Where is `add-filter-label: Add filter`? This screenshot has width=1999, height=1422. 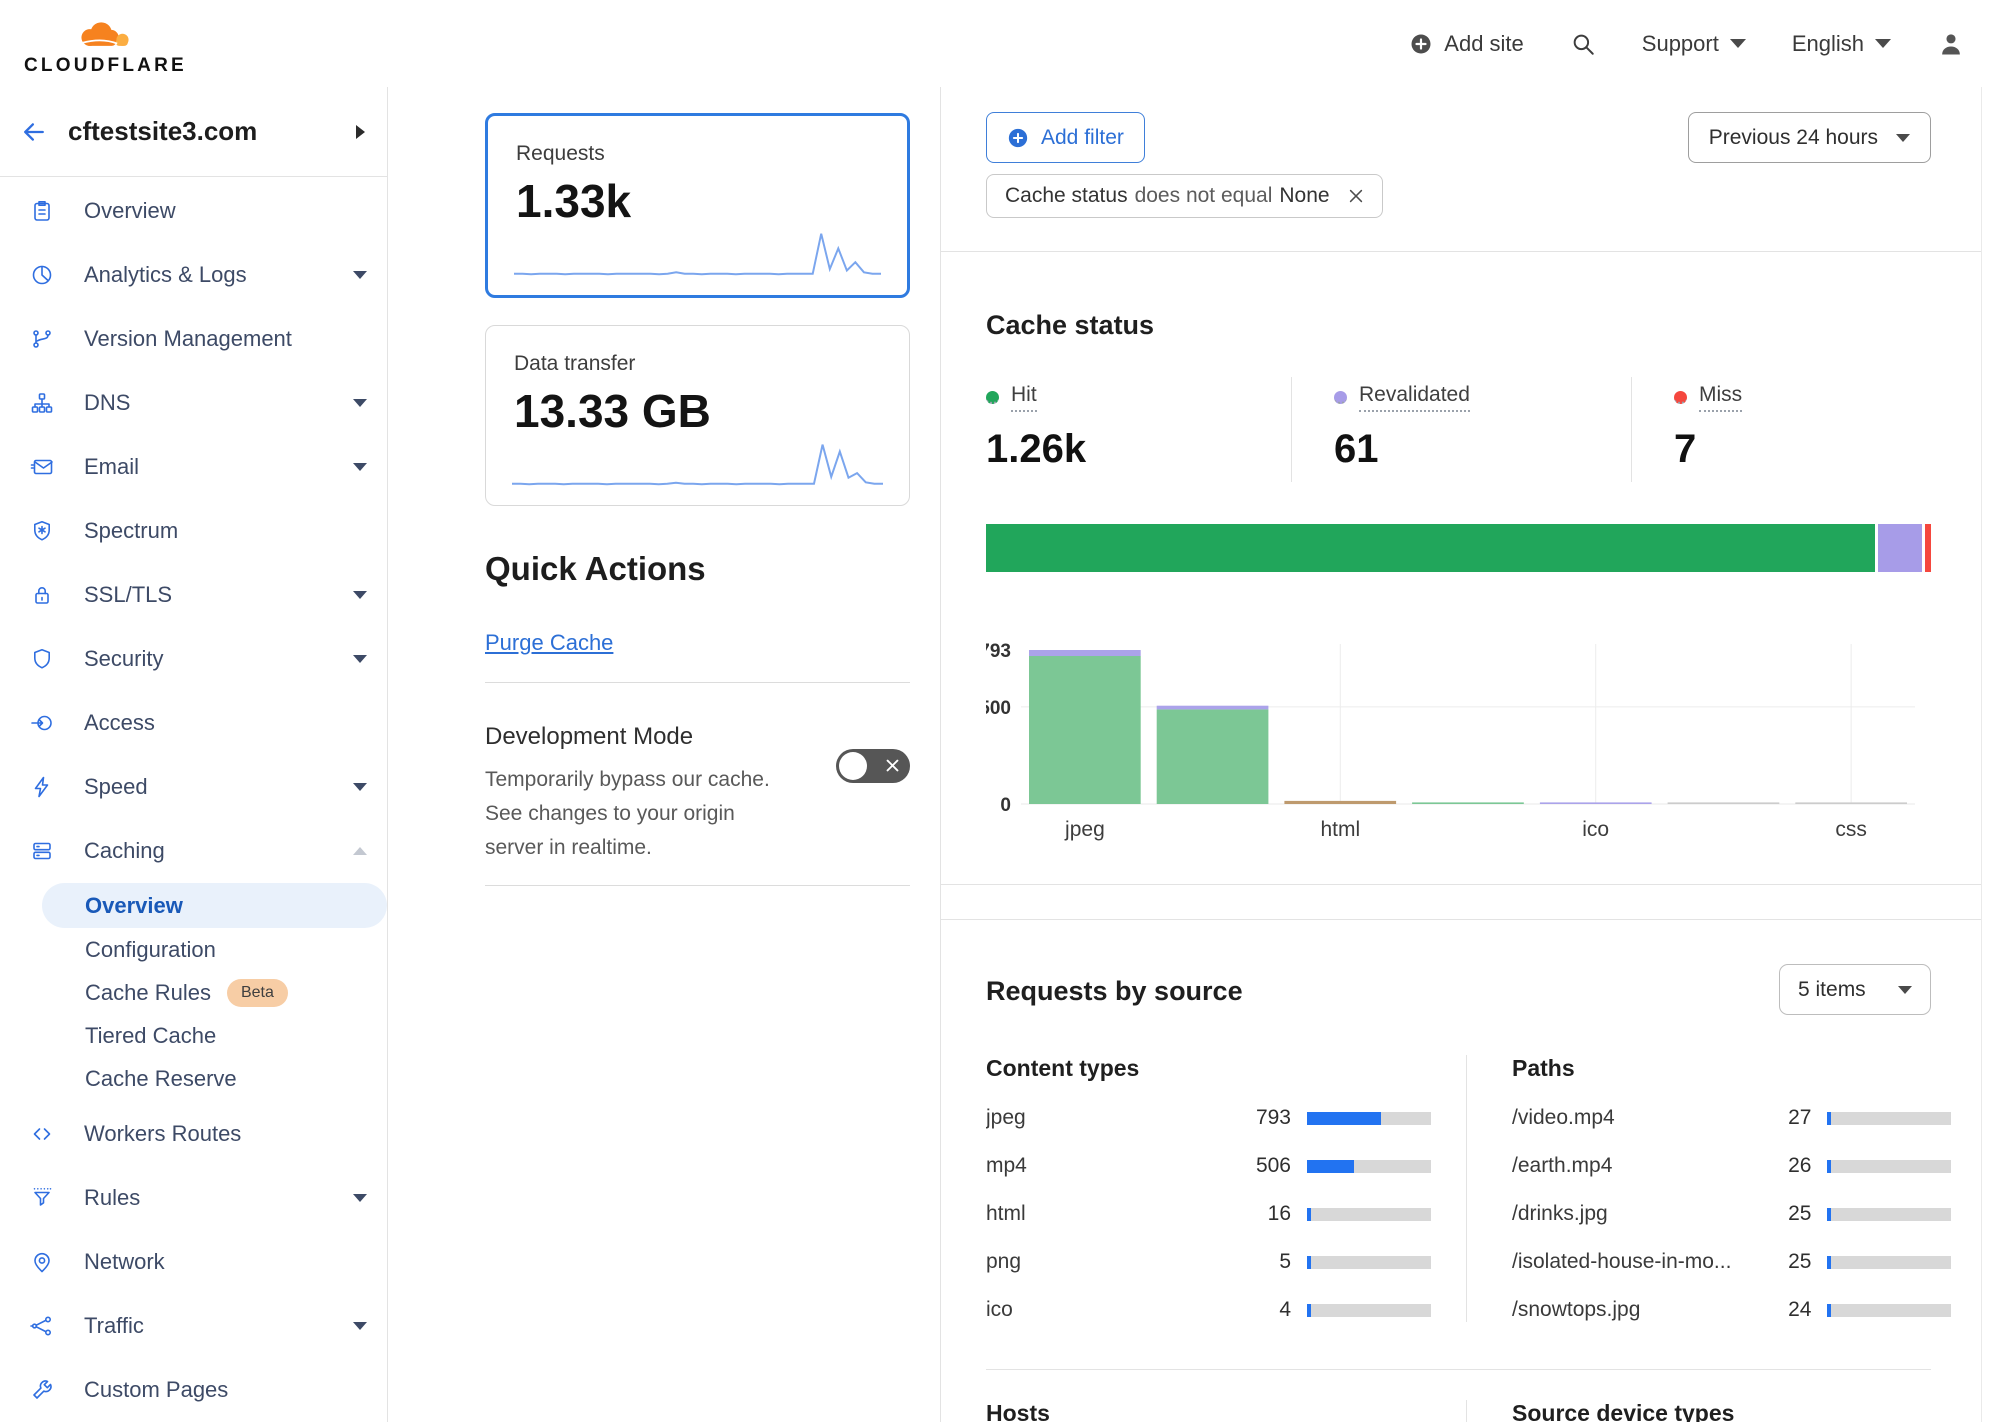
add-filter-label: Add filter is located at coordinates (1082, 137).